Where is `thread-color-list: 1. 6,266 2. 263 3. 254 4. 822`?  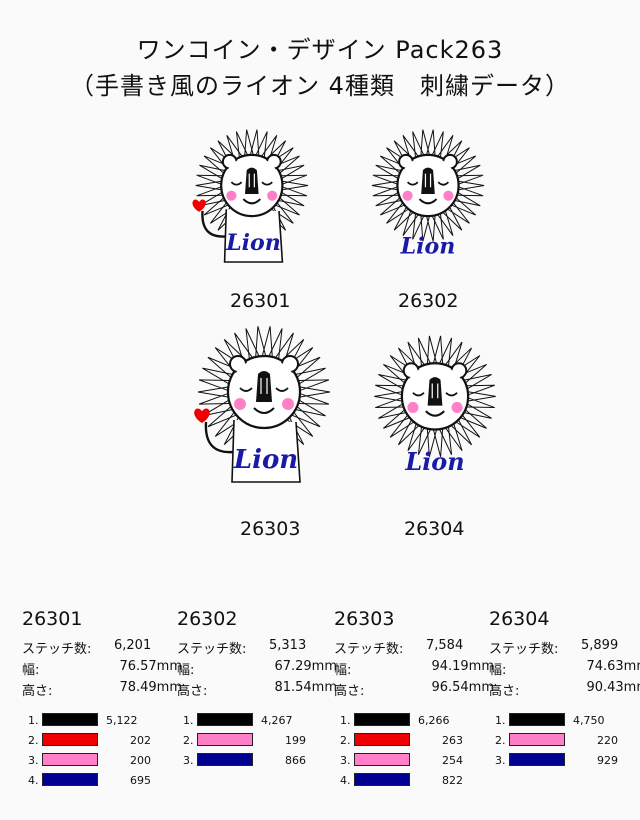 thread-color-list: 1. 6,266 2. 263 3. 254 4. 822 is located at coordinates (414, 751).